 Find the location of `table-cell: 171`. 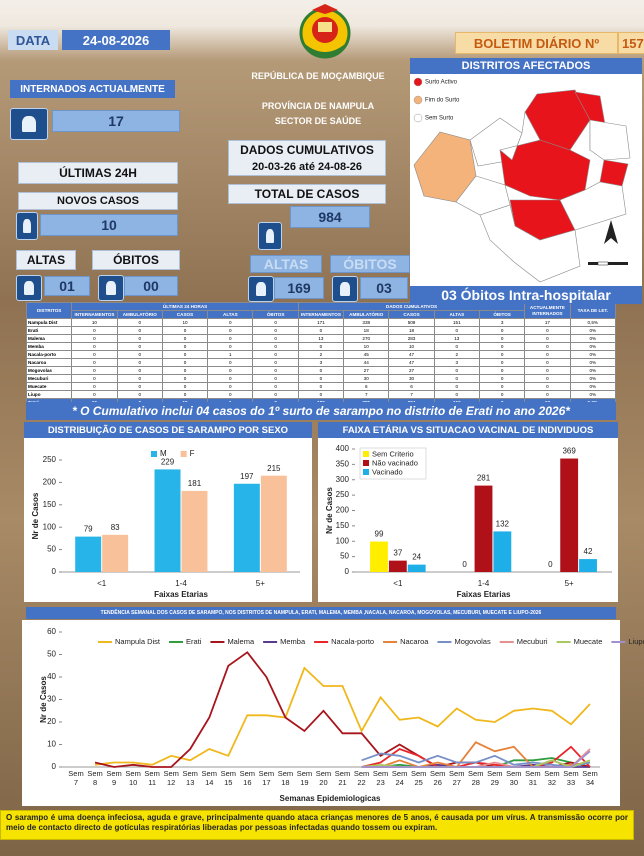

table-cell: 171 is located at coordinates (321, 322).